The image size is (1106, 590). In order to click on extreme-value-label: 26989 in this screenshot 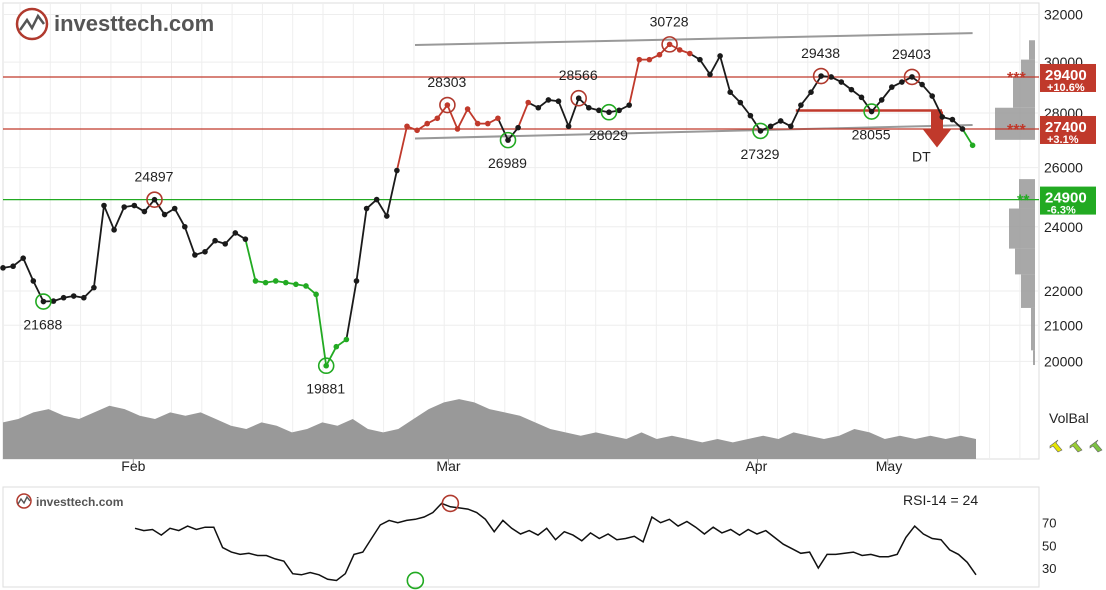, I will do `click(507, 163)`.